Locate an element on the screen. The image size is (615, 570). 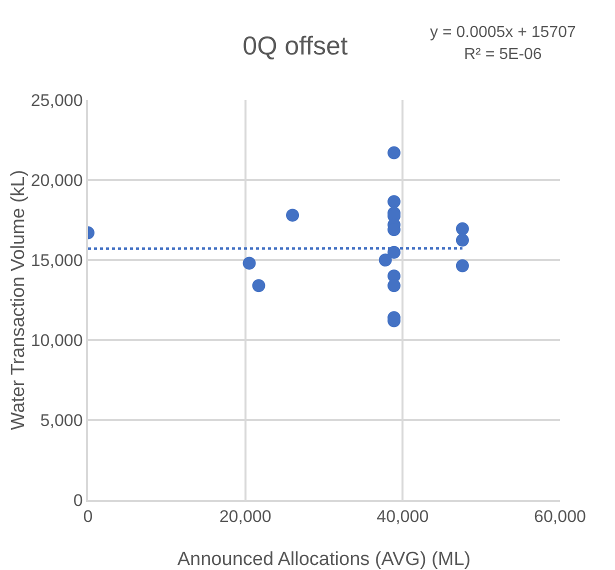
chart-title: 0Q offset is located at coordinates (295, 45).